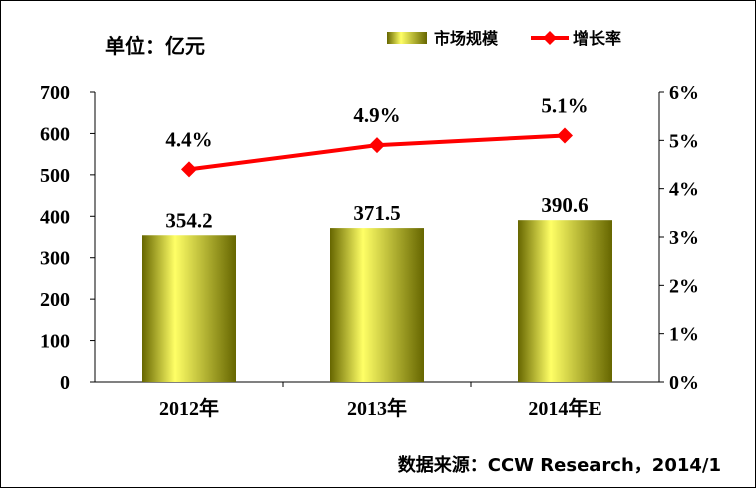 The height and width of the screenshot is (488, 756). I want to click on legend: 市场规模 增长率, so click(504, 38).